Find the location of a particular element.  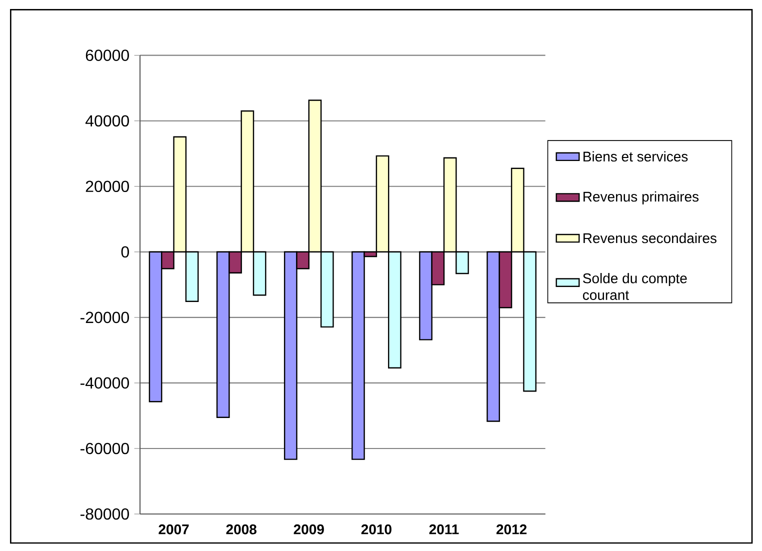

y-tick-label: -80000 is located at coordinates (104, 514).